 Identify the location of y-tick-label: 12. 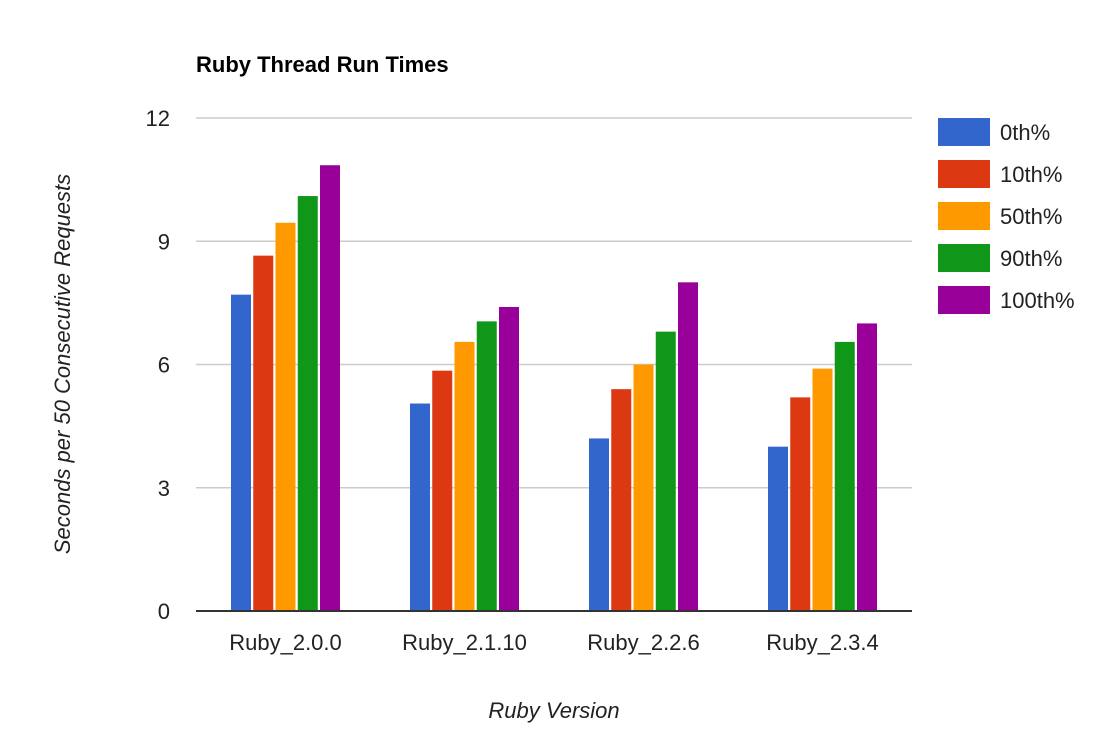
(158, 118).